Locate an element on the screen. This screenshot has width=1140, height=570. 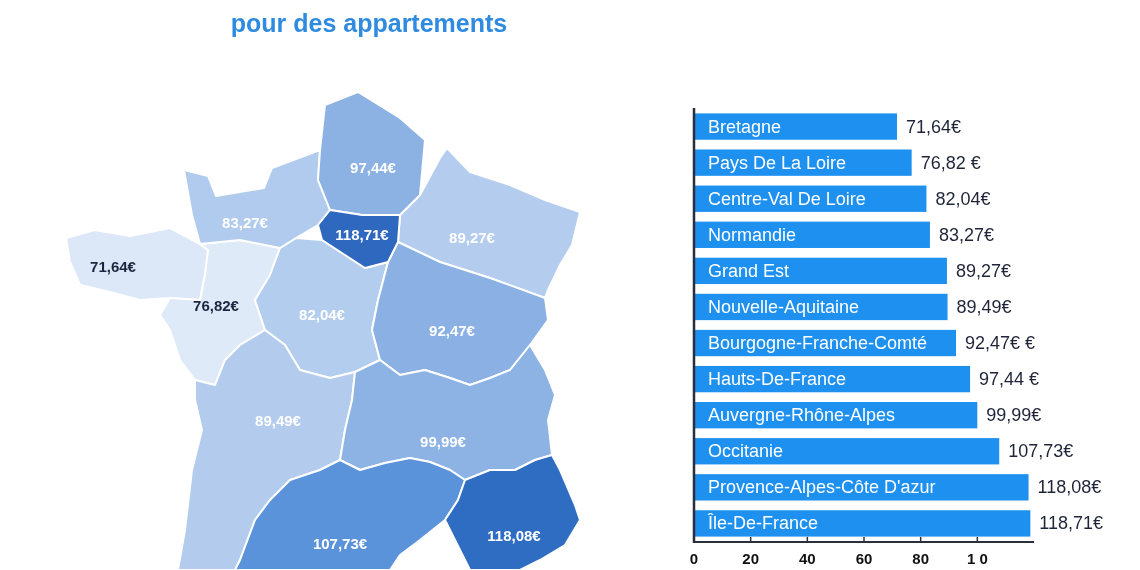
x-tick-label: 1 0 is located at coordinates (977, 558).